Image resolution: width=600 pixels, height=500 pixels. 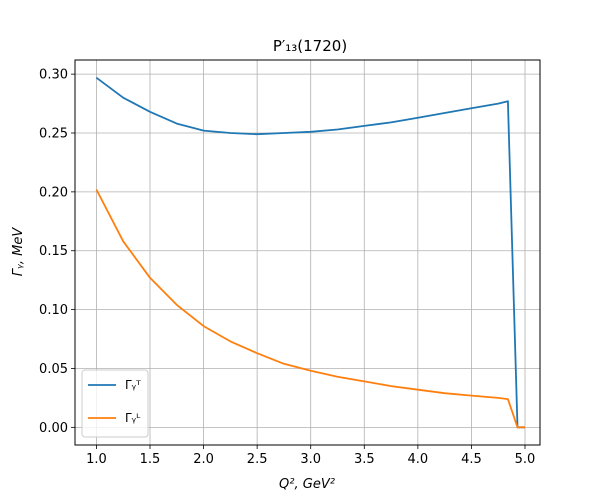 I want to click on legend: Γᵧᵀ Γᵧᴸ, so click(x=115, y=403).